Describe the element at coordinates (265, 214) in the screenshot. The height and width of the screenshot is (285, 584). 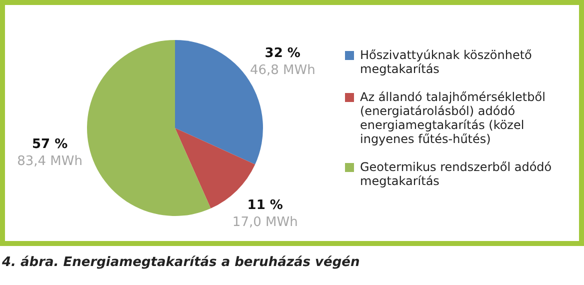
I see `data-label: 11 % 17,0 MWh` at that location.